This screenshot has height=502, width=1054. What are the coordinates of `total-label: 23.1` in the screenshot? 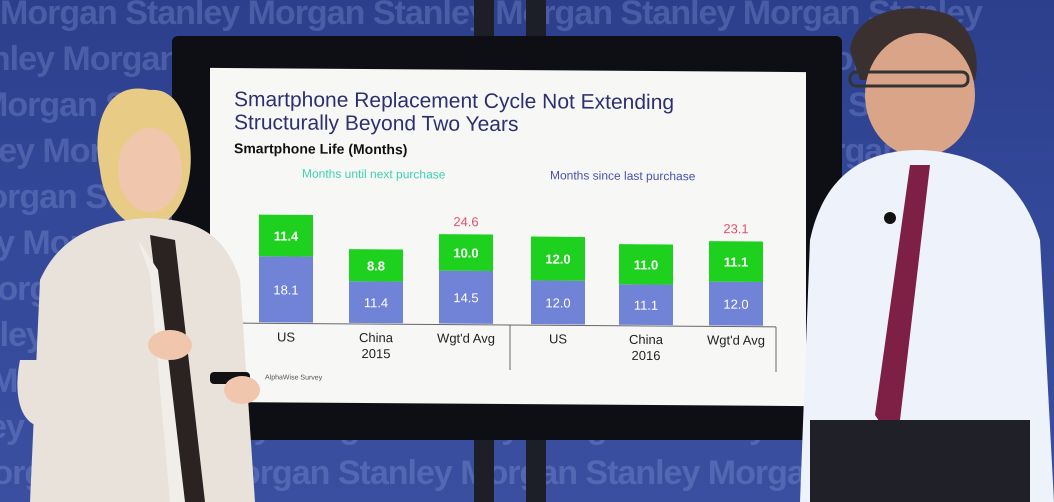 It's located at (735, 228).